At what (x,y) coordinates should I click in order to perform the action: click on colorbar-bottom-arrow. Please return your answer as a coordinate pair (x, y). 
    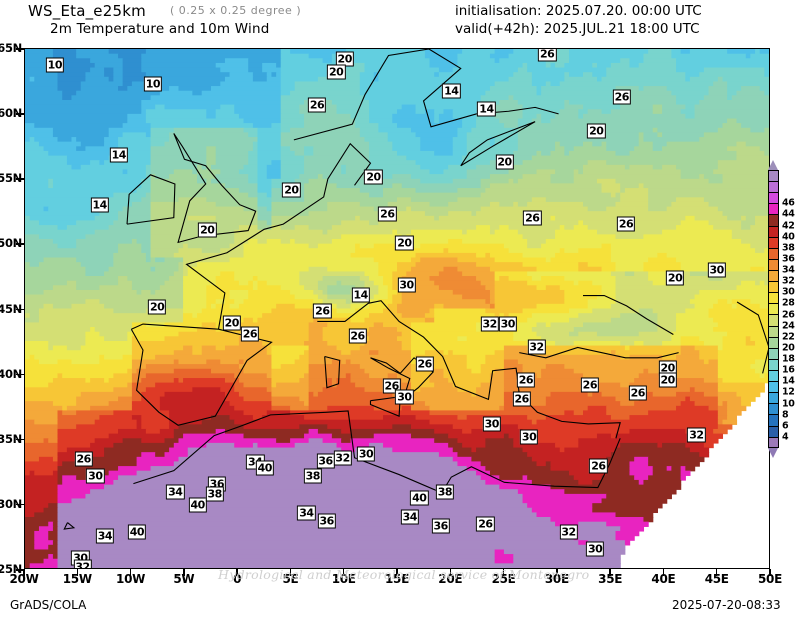
    Looking at the image, I should click on (773, 453).